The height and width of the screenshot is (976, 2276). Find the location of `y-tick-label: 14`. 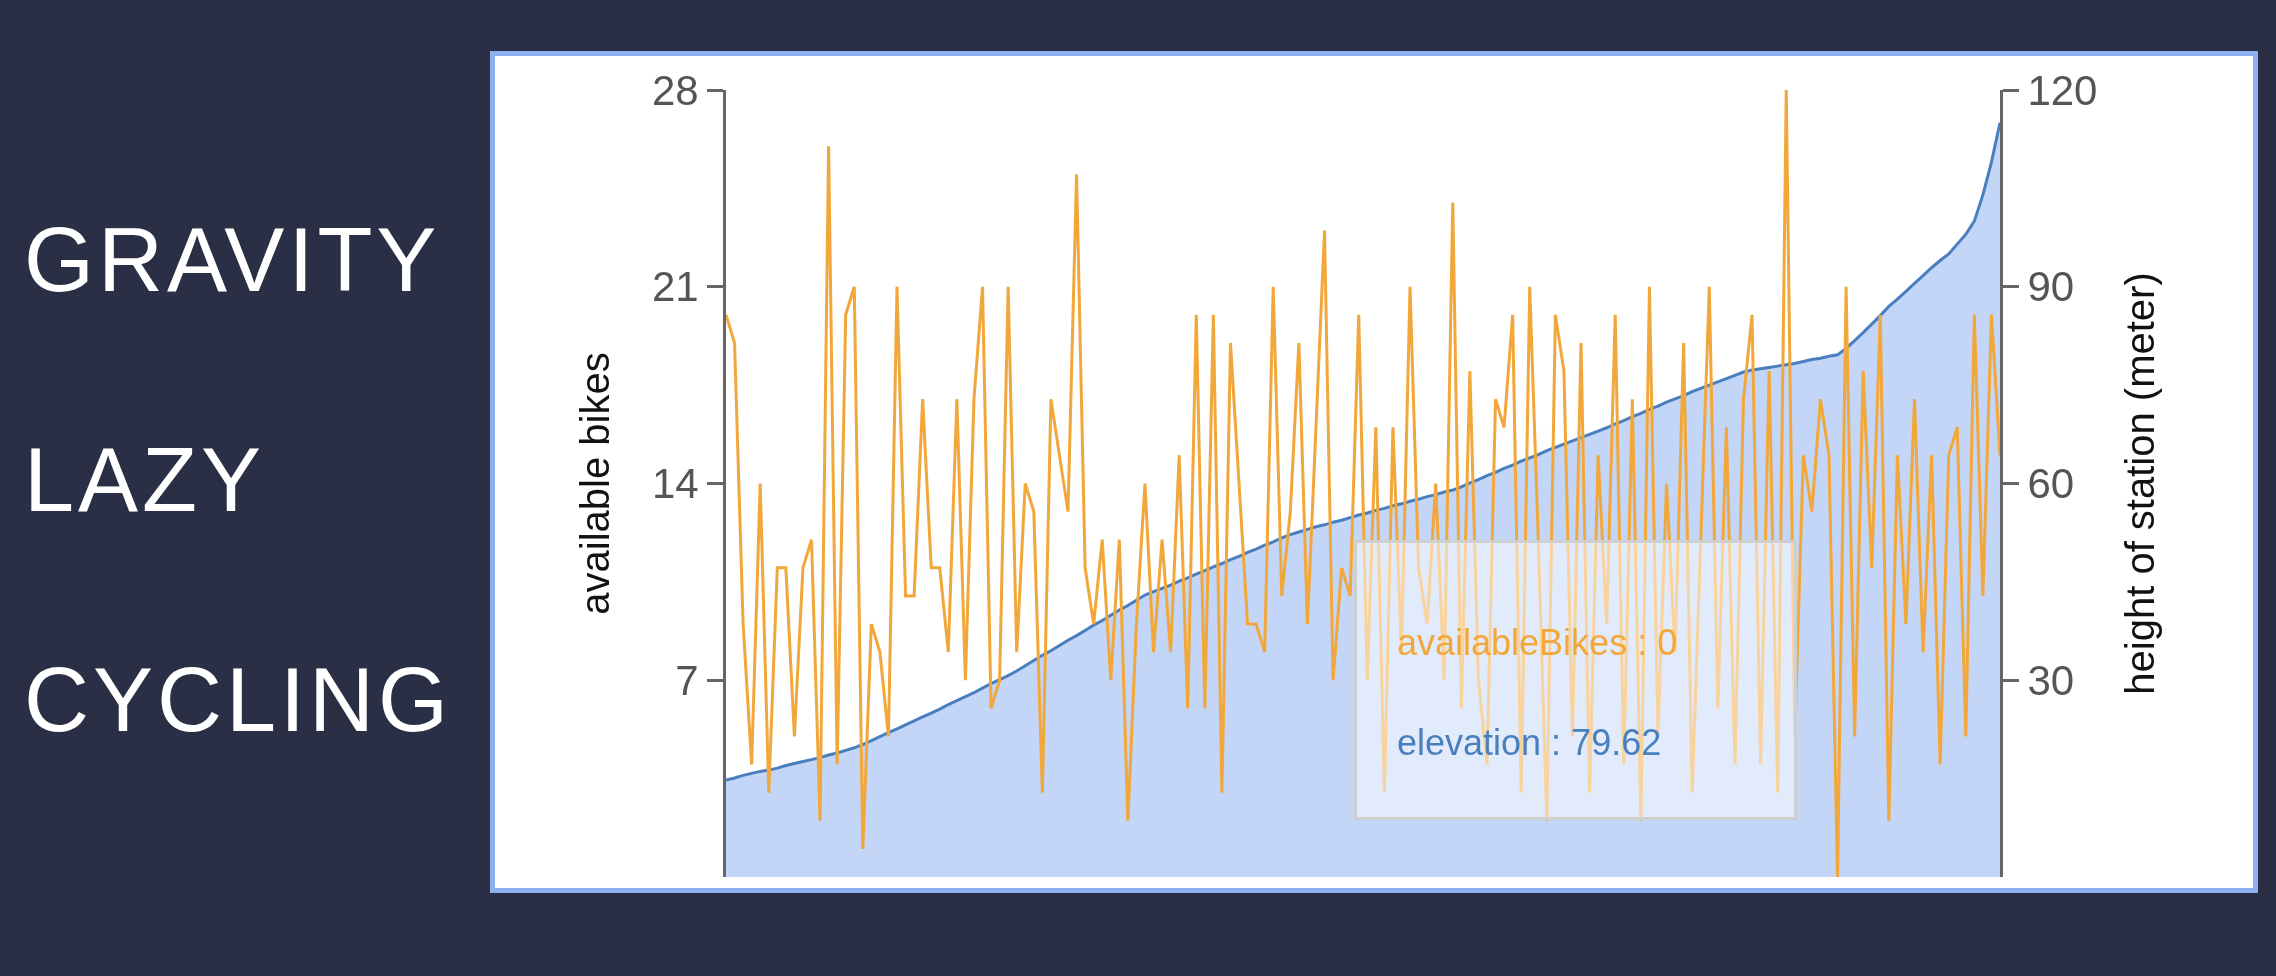

y-tick-label: 14 is located at coordinates (675, 484).